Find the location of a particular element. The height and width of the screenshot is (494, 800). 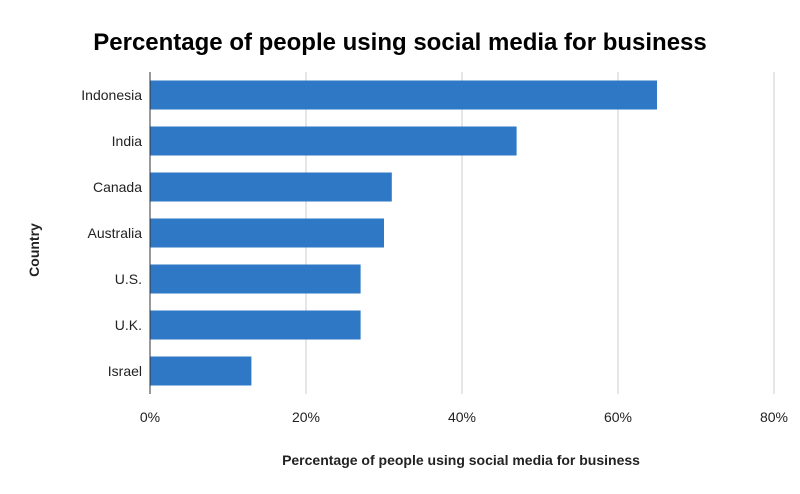

x-tick-label: 0% is located at coordinates (150, 417).